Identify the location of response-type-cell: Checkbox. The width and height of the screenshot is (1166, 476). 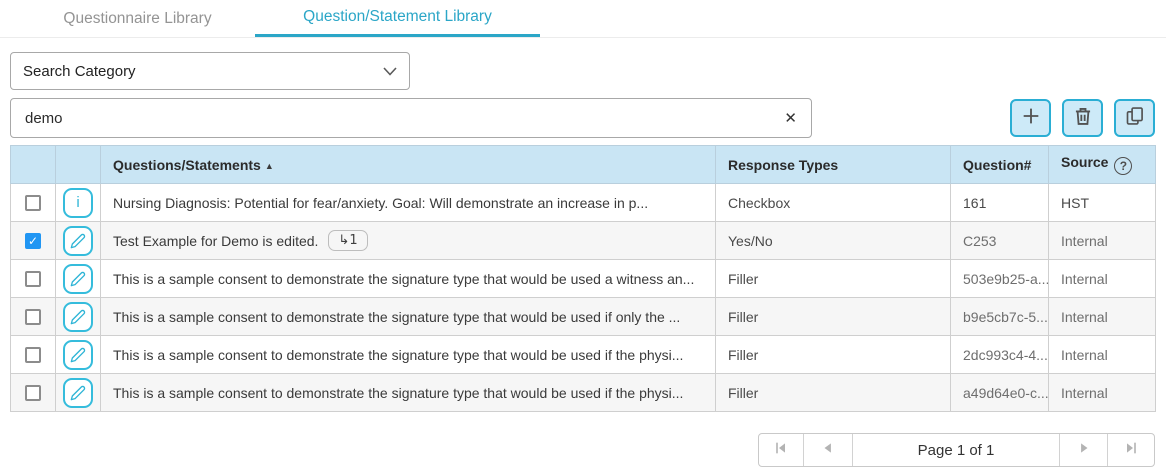
(833, 202).